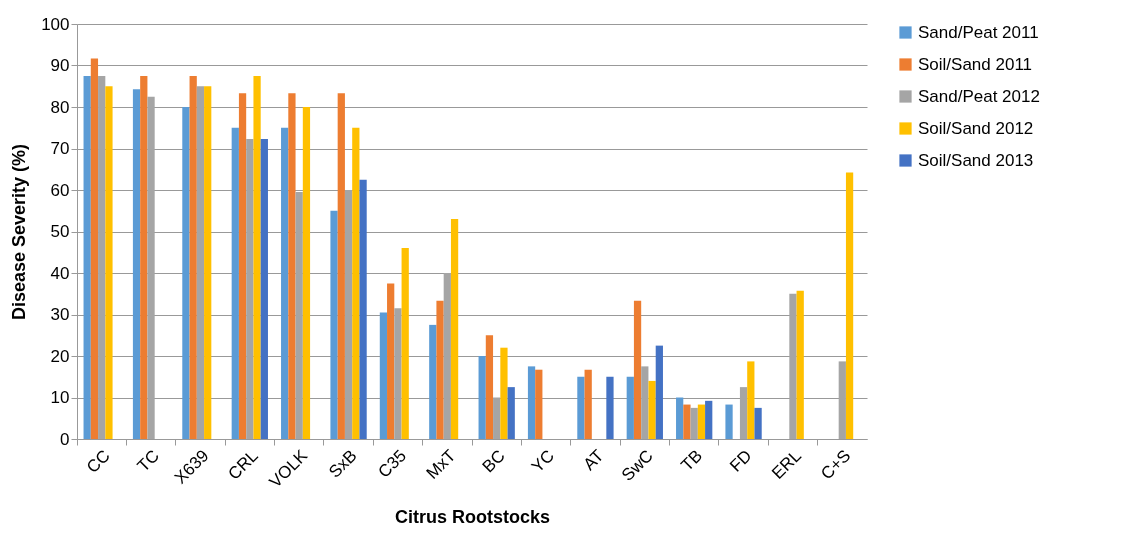  What do you see at coordinates (741, 461) in the screenshot?
I see `x-tick-label: FD` at bounding box center [741, 461].